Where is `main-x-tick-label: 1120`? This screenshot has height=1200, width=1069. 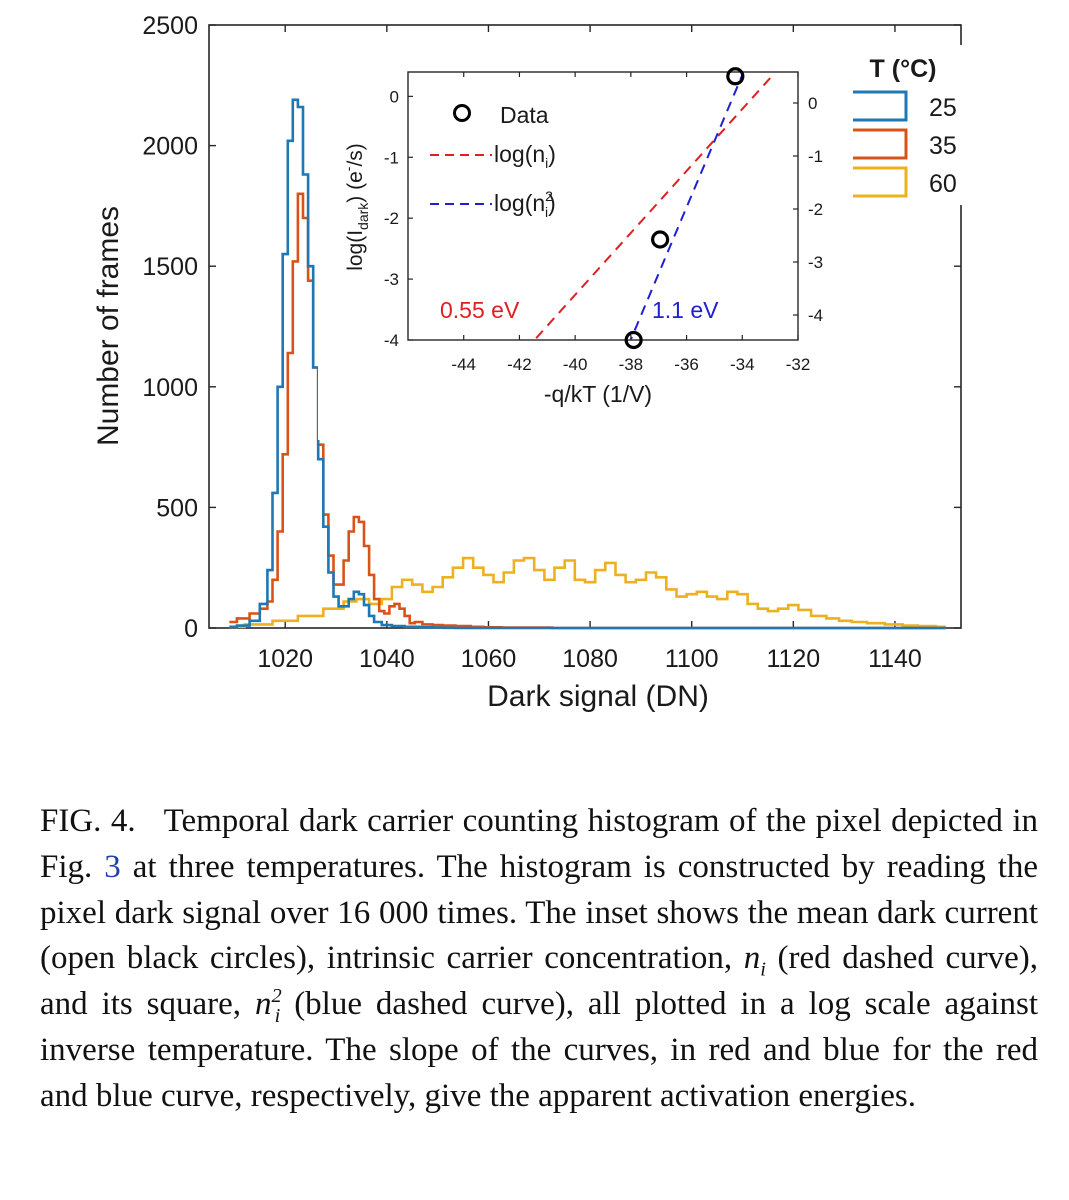
main-x-tick-label: 1120 is located at coordinates (793, 659).